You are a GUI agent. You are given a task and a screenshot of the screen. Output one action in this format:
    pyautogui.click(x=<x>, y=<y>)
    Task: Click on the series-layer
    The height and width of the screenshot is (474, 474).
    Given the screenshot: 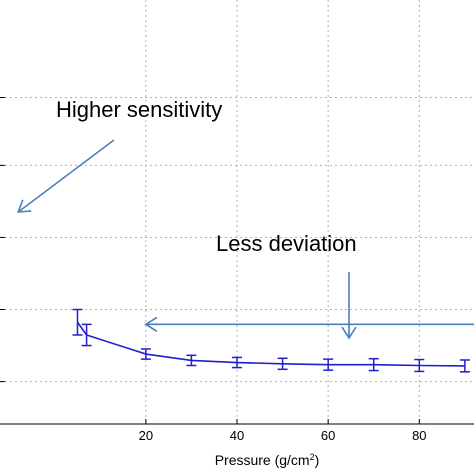 What is the action you would take?
    pyautogui.click(x=271, y=340)
    